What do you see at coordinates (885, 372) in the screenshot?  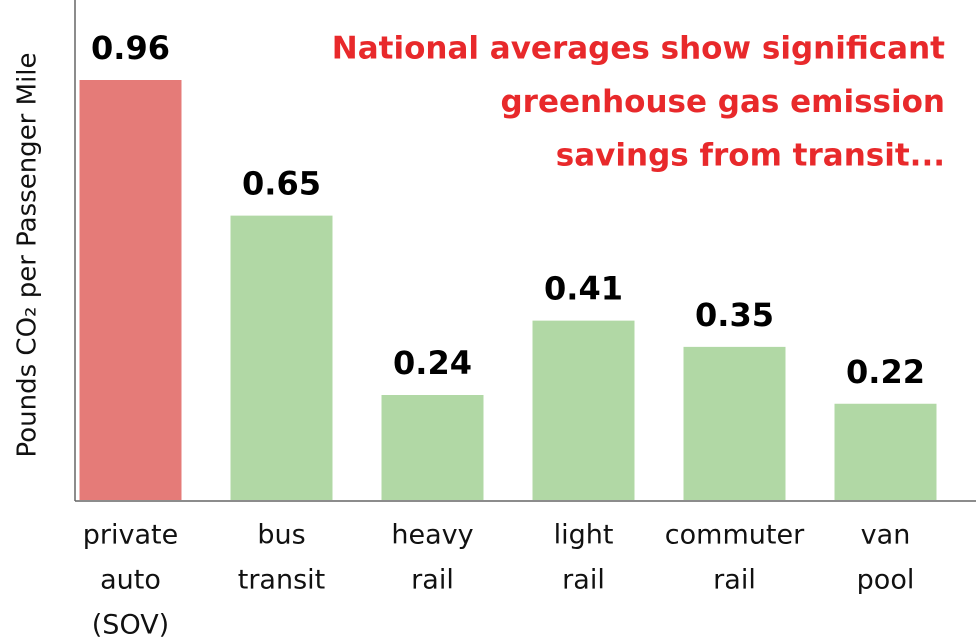 I see `value-label: 0.22` at bounding box center [885, 372].